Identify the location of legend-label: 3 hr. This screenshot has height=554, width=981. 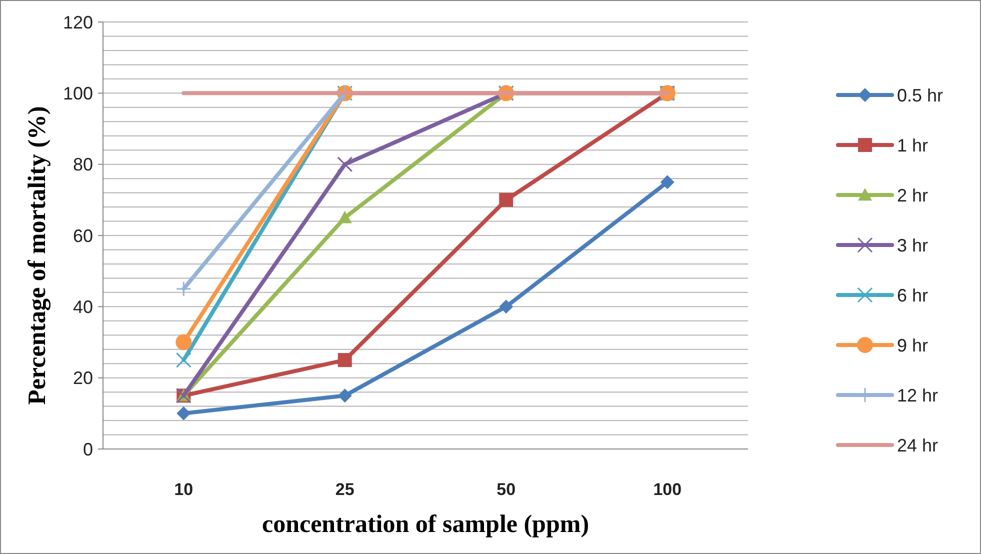
(912, 245).